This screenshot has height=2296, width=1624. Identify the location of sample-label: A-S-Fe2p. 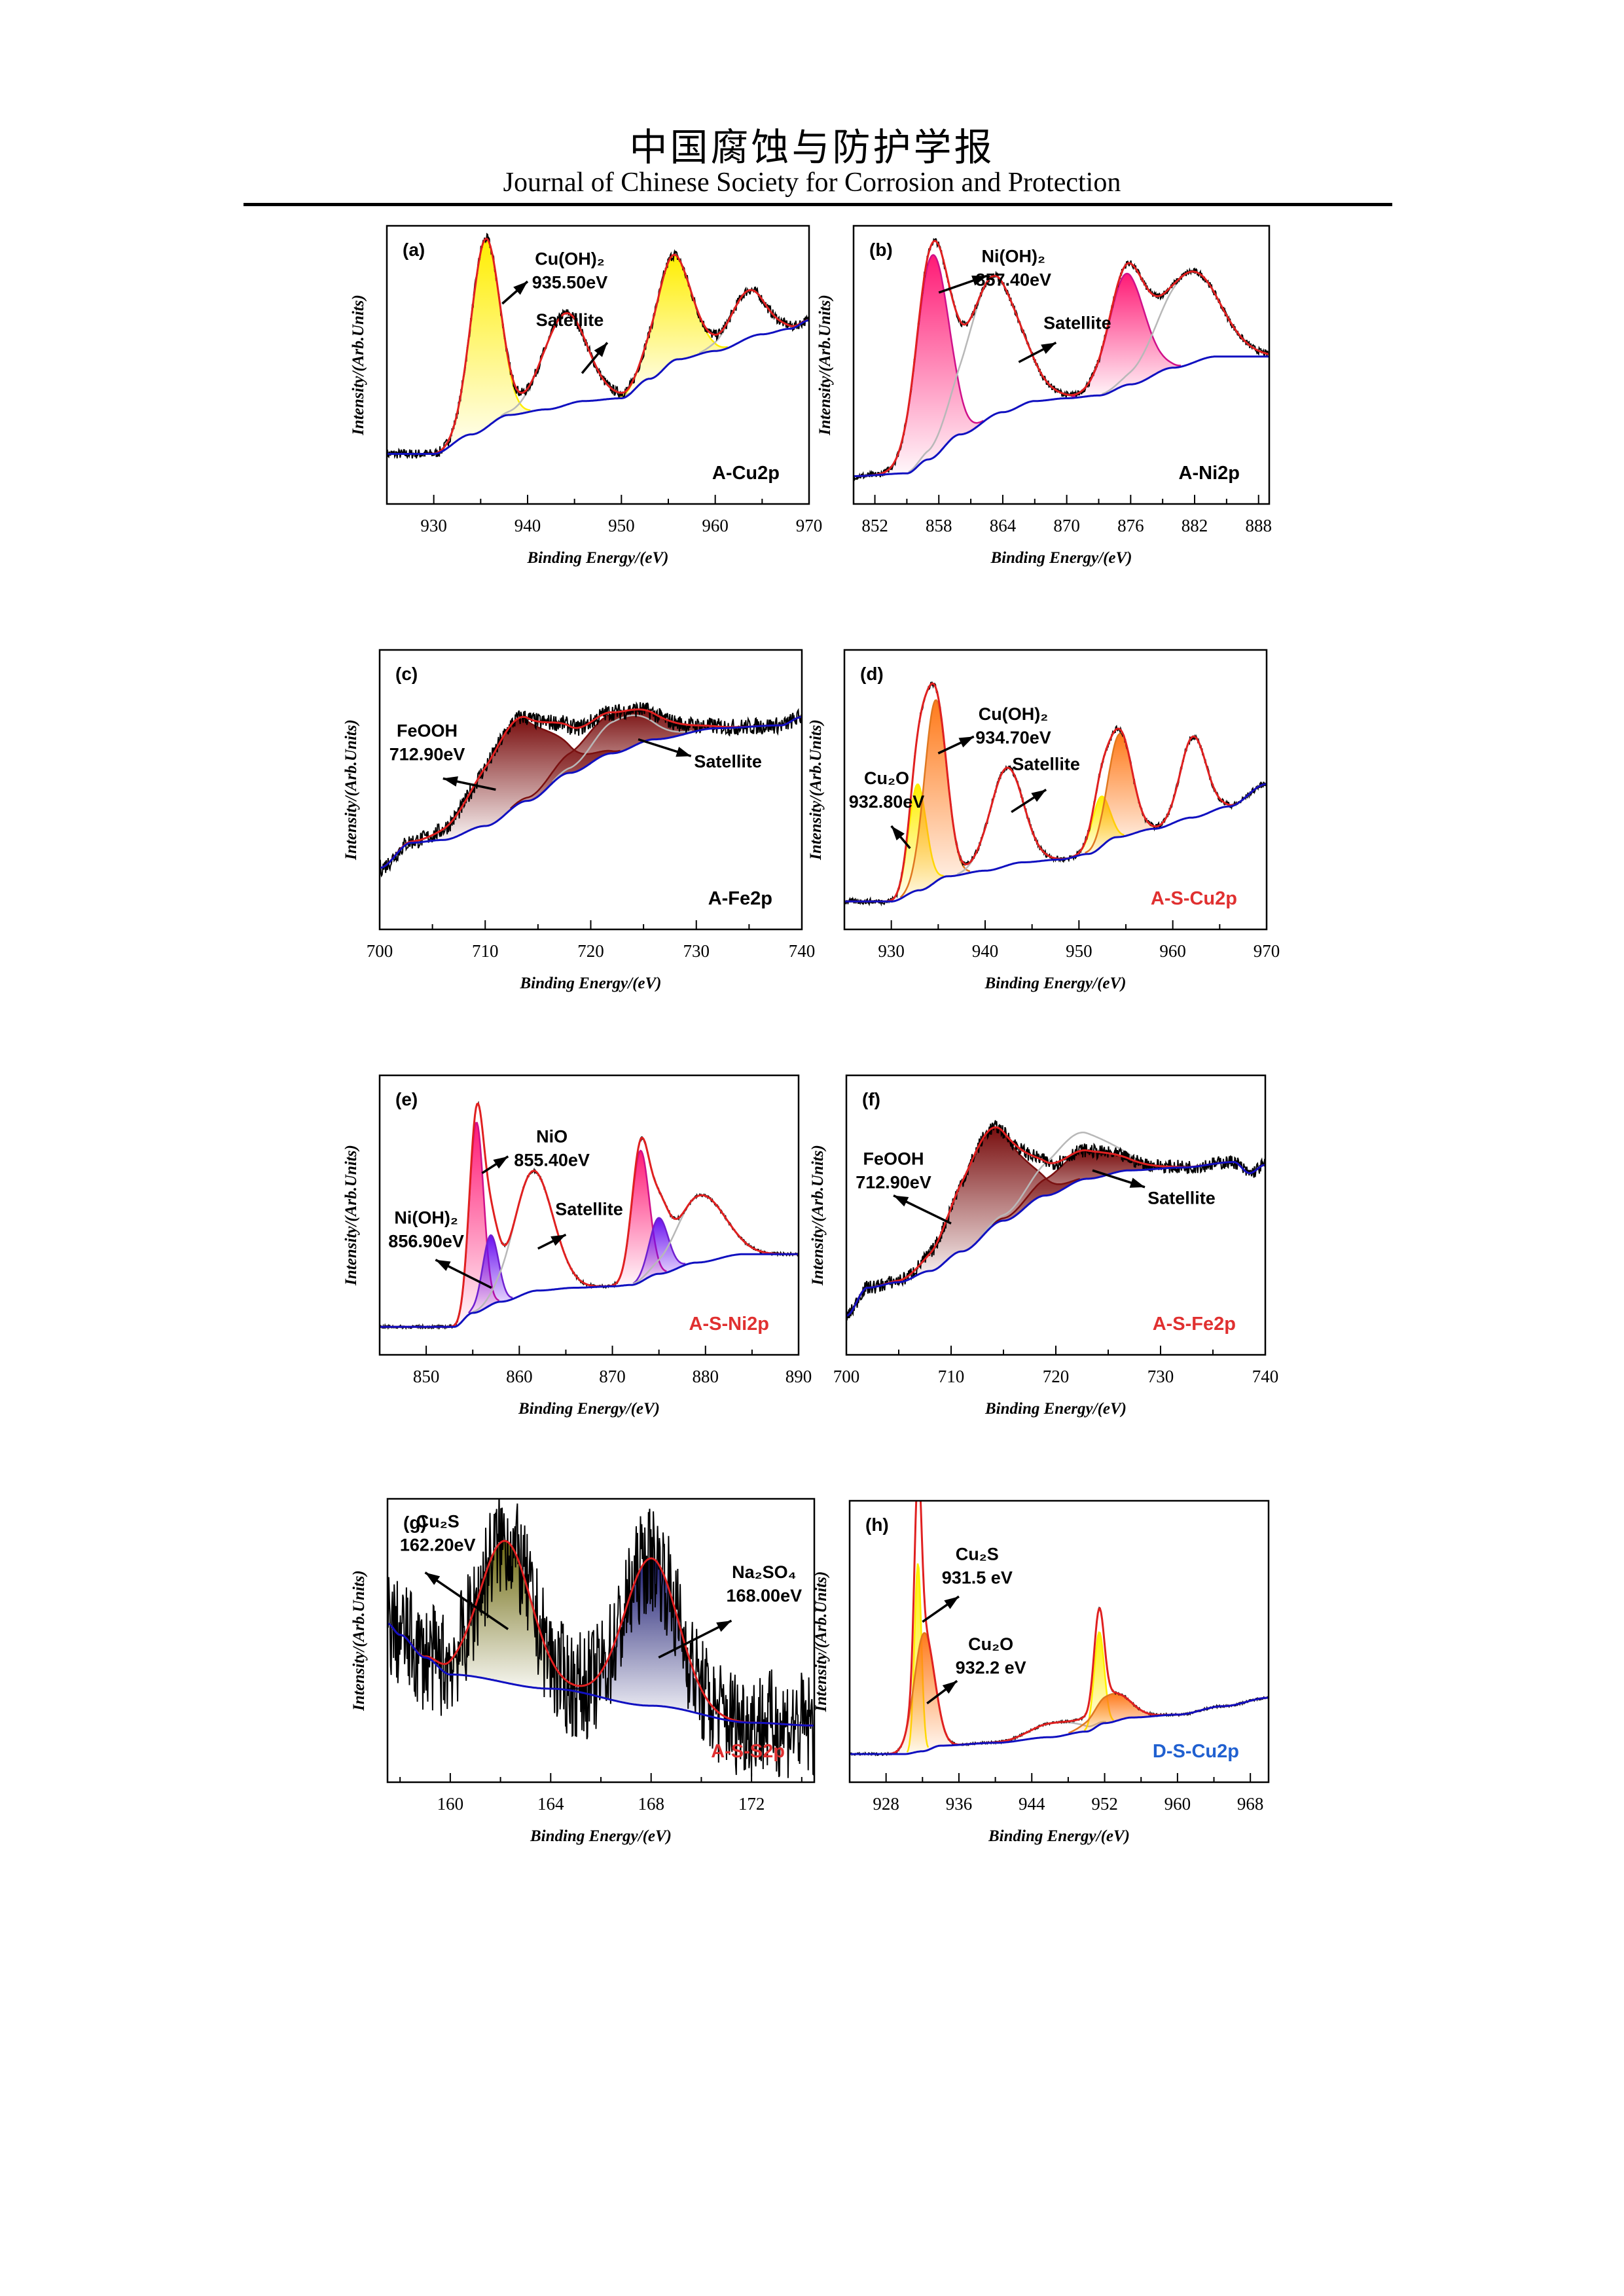
(1194, 1324).